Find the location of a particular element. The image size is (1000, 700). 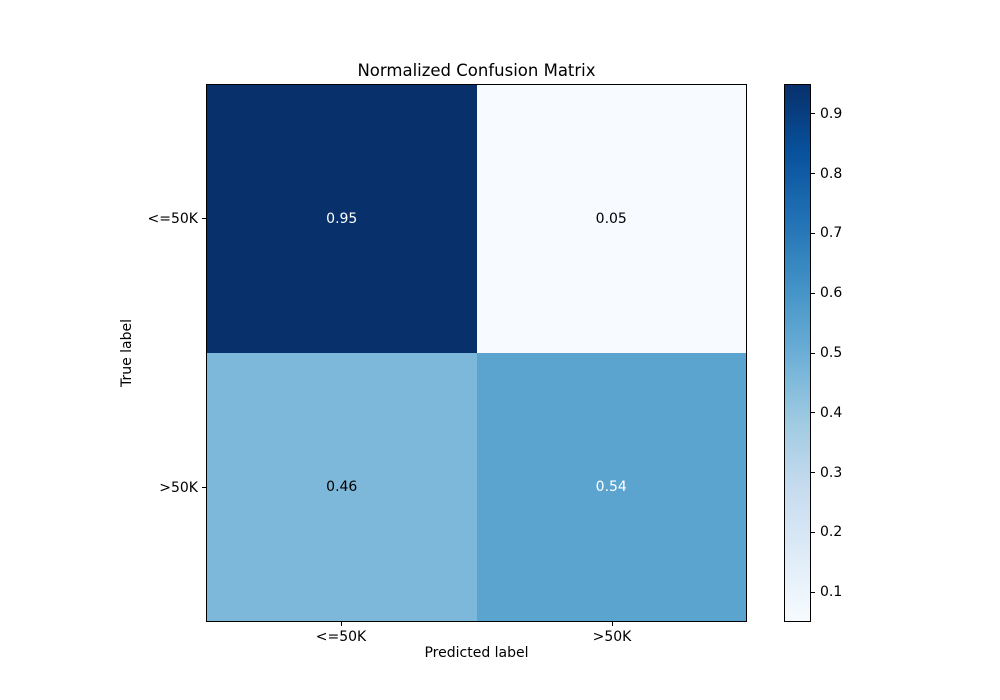

colorbar-tick-label: 0.7 is located at coordinates (831, 233).